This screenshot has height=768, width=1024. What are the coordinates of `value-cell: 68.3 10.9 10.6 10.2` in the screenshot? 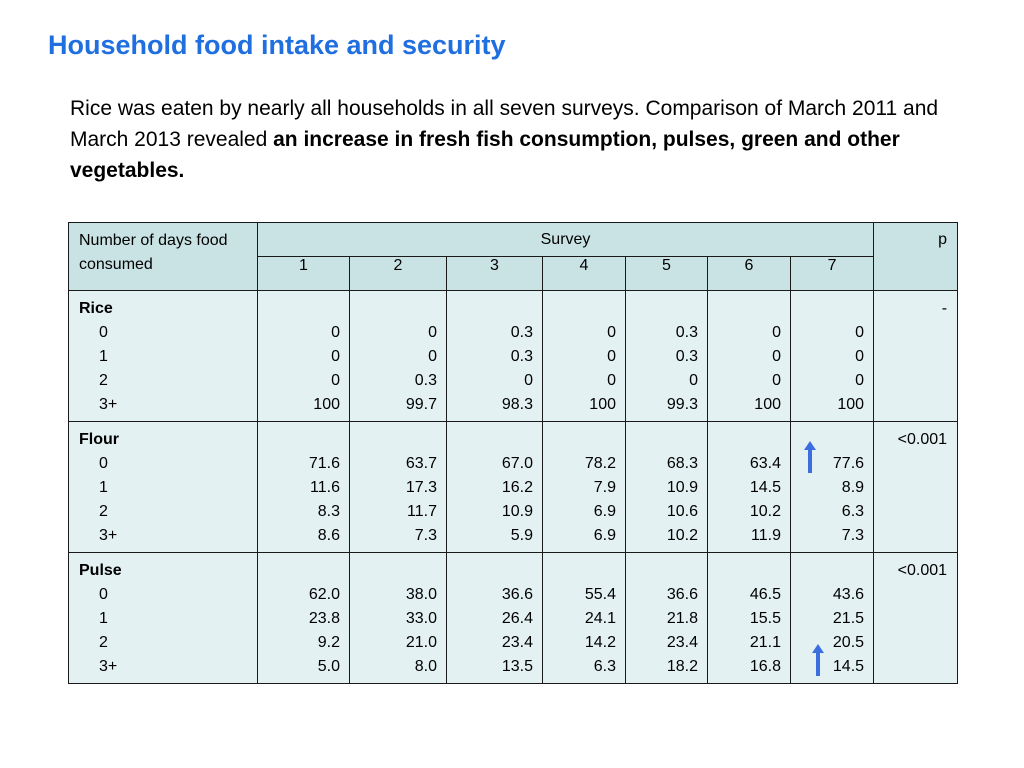 It's located at (666, 487).